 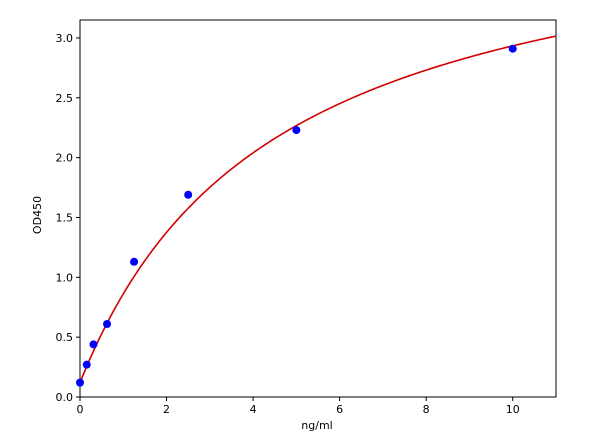 I want to click on y-tick-label: 2.5, so click(x=65, y=98).